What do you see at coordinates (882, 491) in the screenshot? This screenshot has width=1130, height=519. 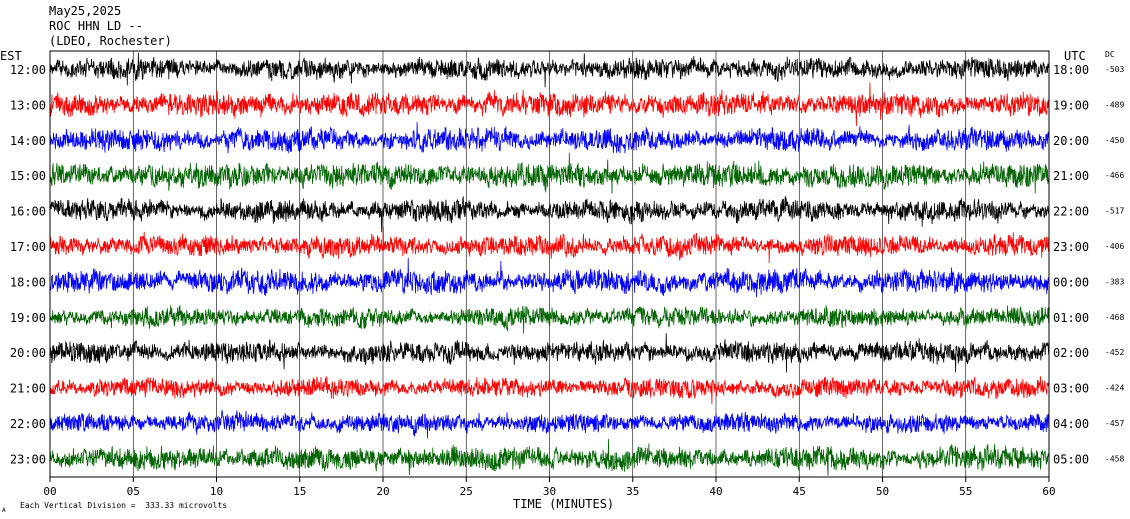 I see `x-tick-label: 50` at bounding box center [882, 491].